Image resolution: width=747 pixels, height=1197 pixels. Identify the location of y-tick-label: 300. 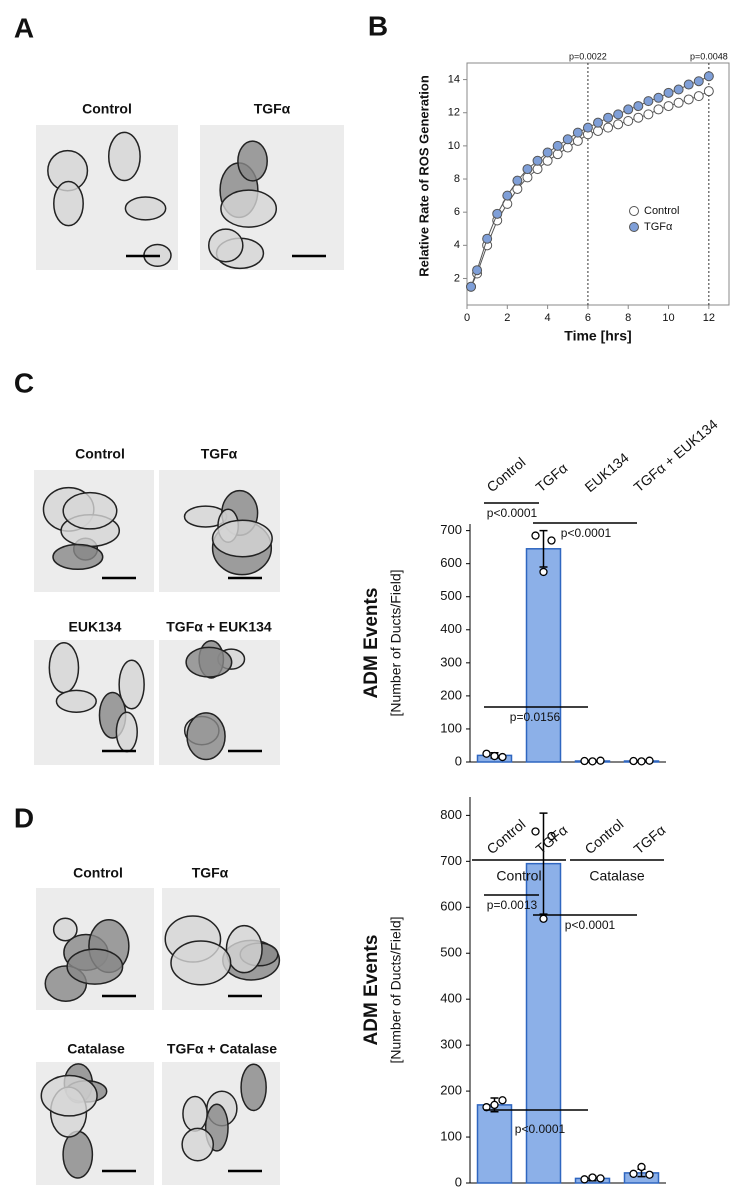
(451, 1044).